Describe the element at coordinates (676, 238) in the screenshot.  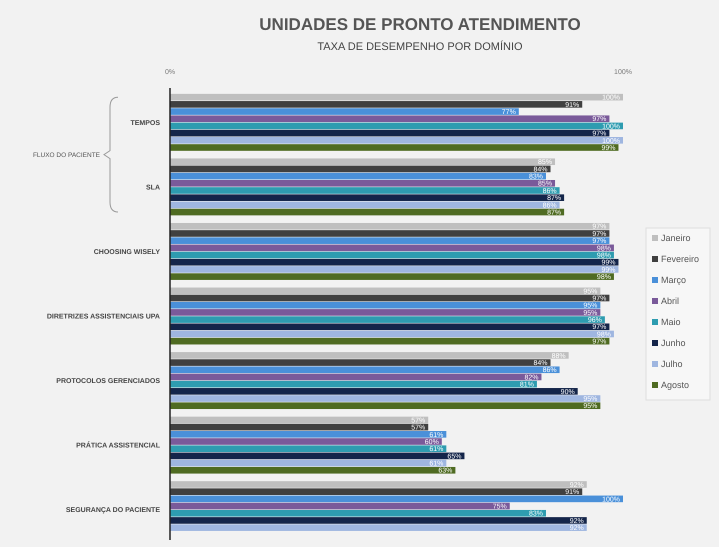
I see `legend-label: Janeiro` at that location.